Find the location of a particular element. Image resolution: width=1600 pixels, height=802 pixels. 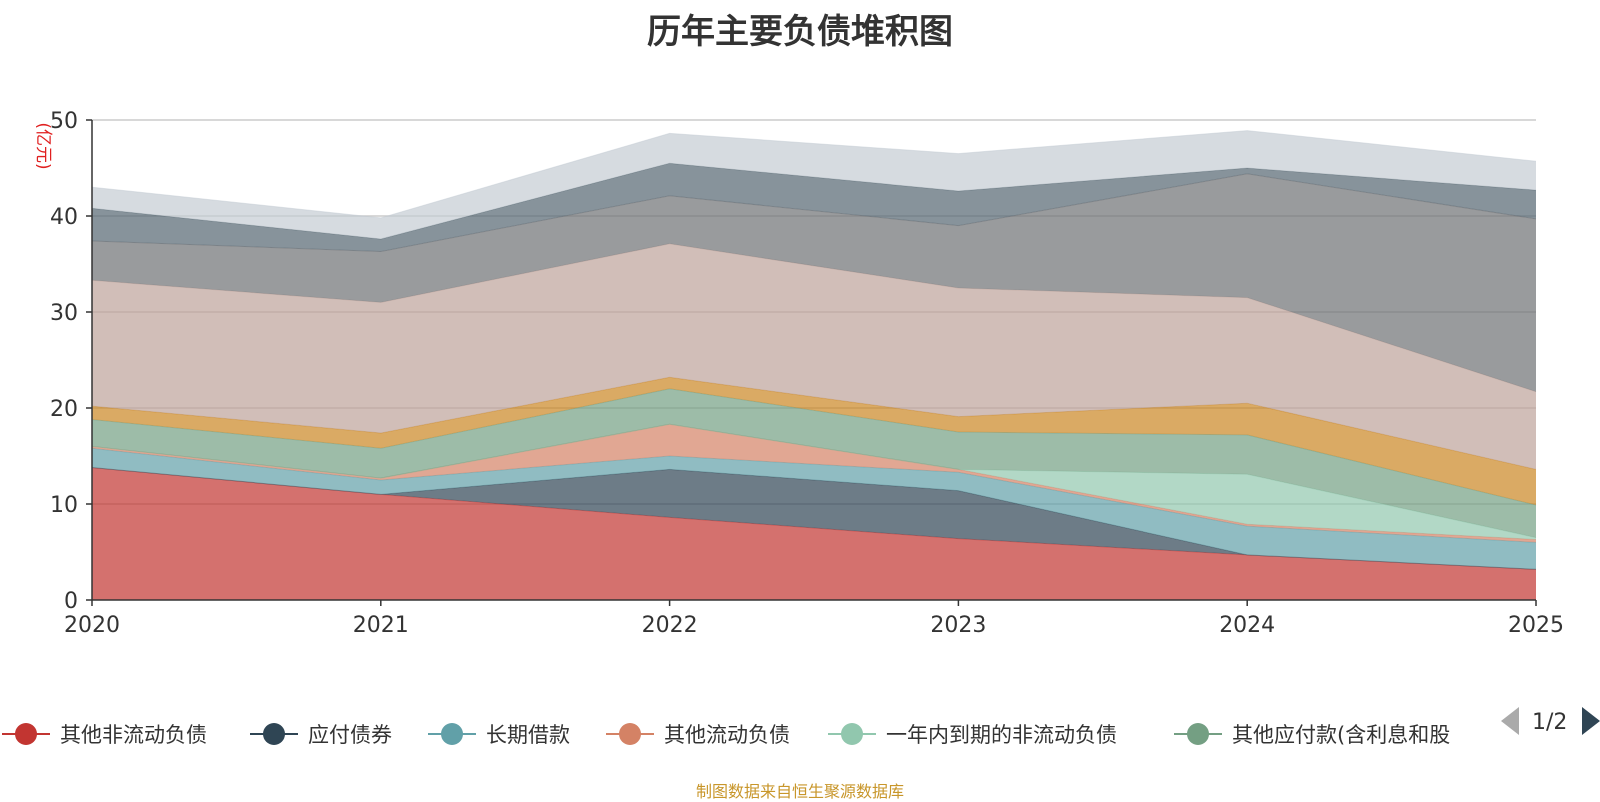

x-tick-label: 2021 is located at coordinates (381, 625).